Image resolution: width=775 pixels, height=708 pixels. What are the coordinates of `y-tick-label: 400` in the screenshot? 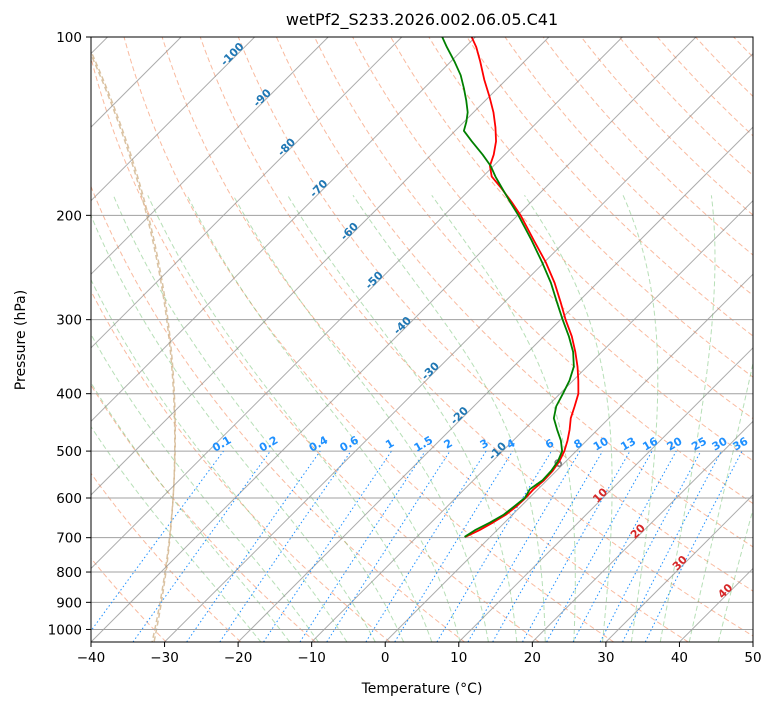 It's located at (69, 395).